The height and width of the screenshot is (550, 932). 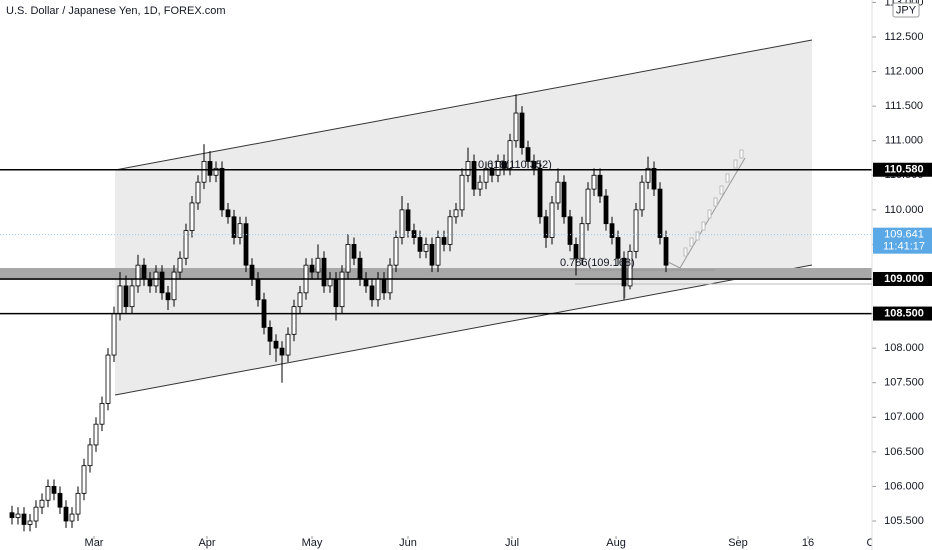 I want to click on projection-path, so click(x=706, y=213).